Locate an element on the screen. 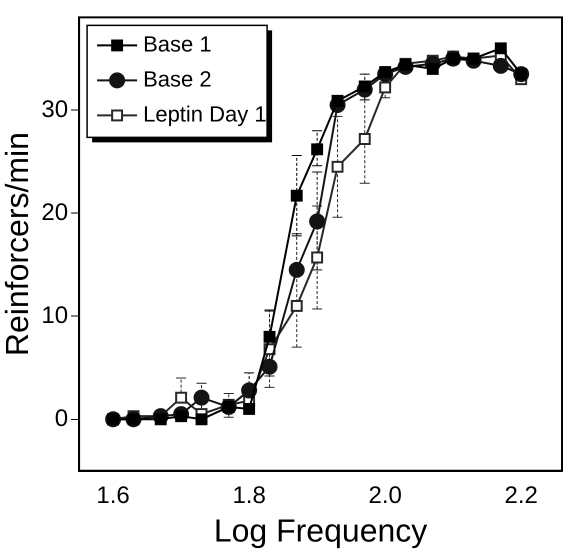 The width and height of the screenshot is (571, 552). y-tick-label: 0 is located at coordinates (61, 418).